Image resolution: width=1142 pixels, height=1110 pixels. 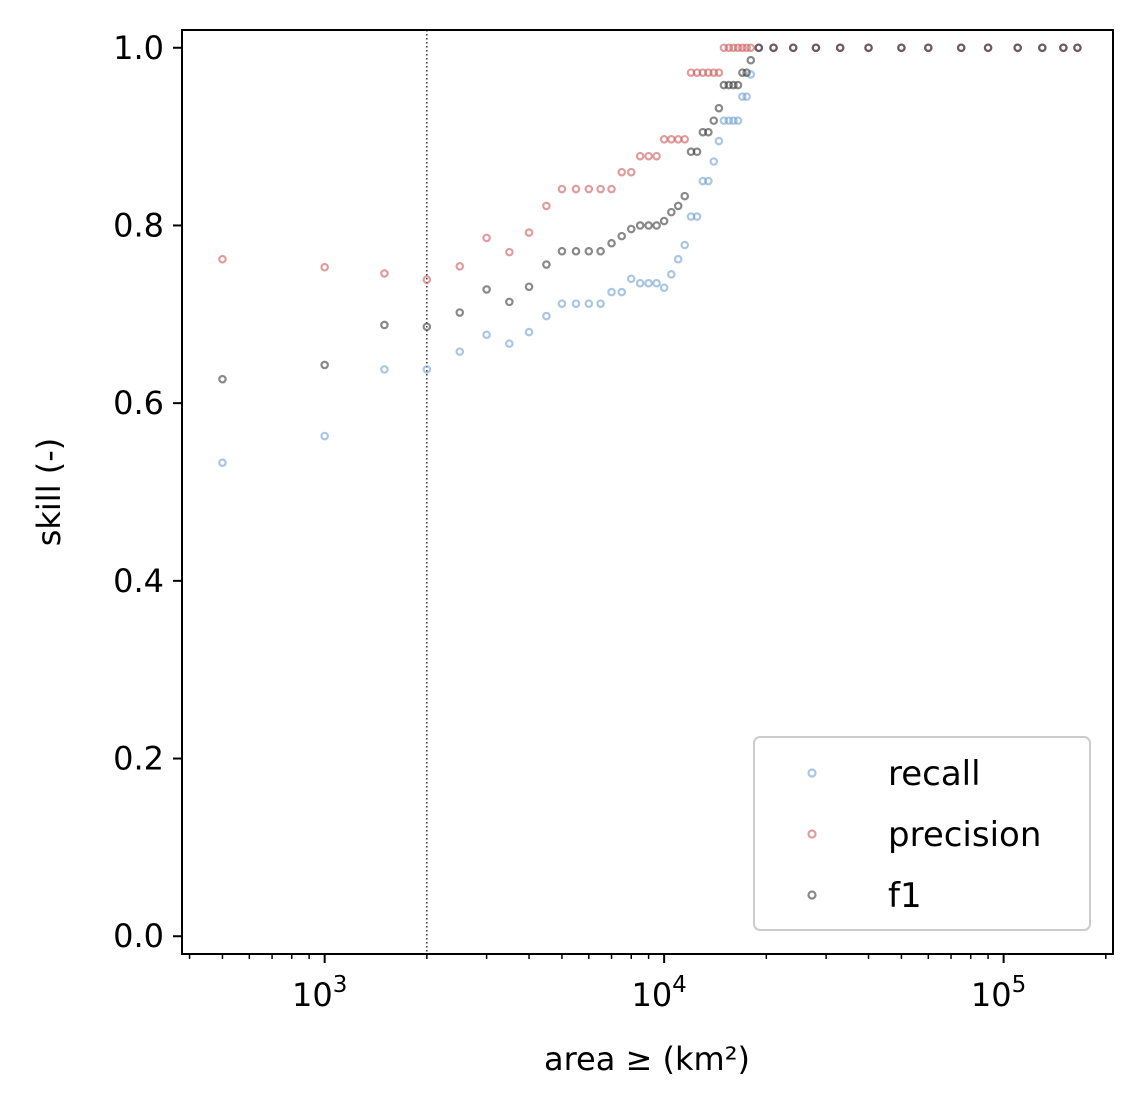 What do you see at coordinates (934, 774) in the screenshot?
I see `legend-label-recall: recall` at bounding box center [934, 774].